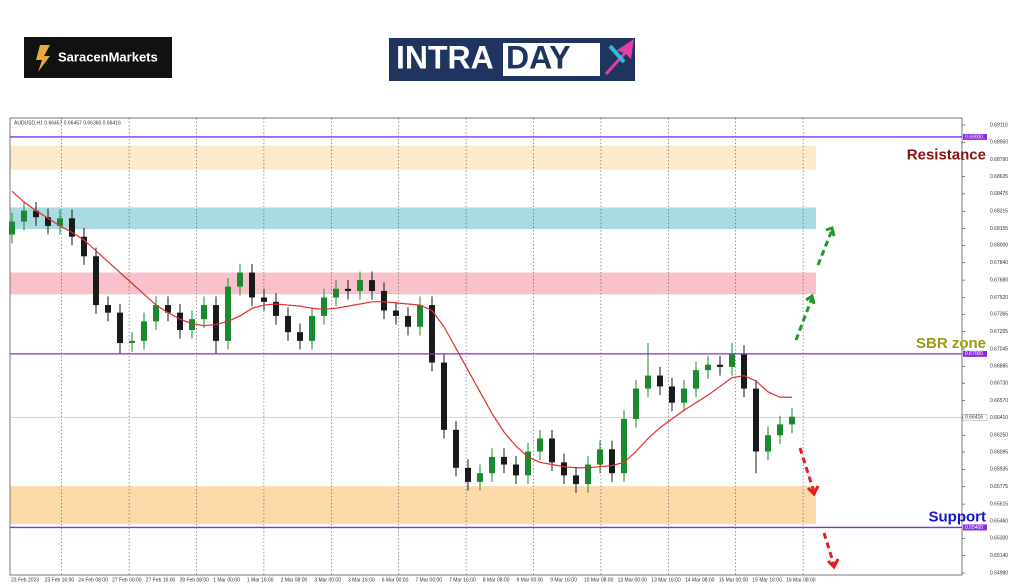  I want to click on y-tick-label: 0.68315, so click(999, 212).